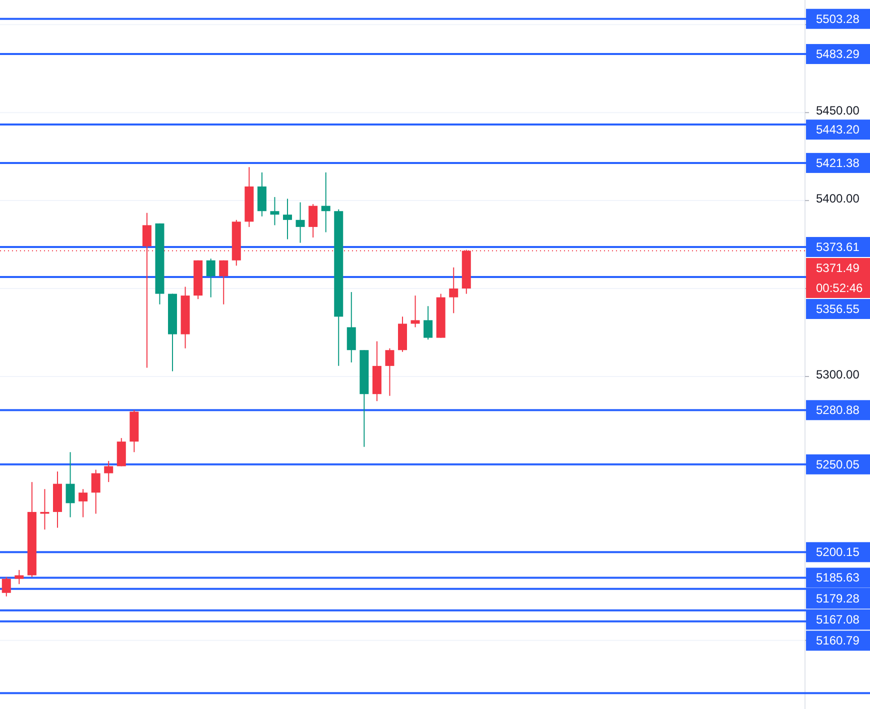  Describe the element at coordinates (838, 309) in the screenshot. I see `ref-line-label: 5356.55` at that location.